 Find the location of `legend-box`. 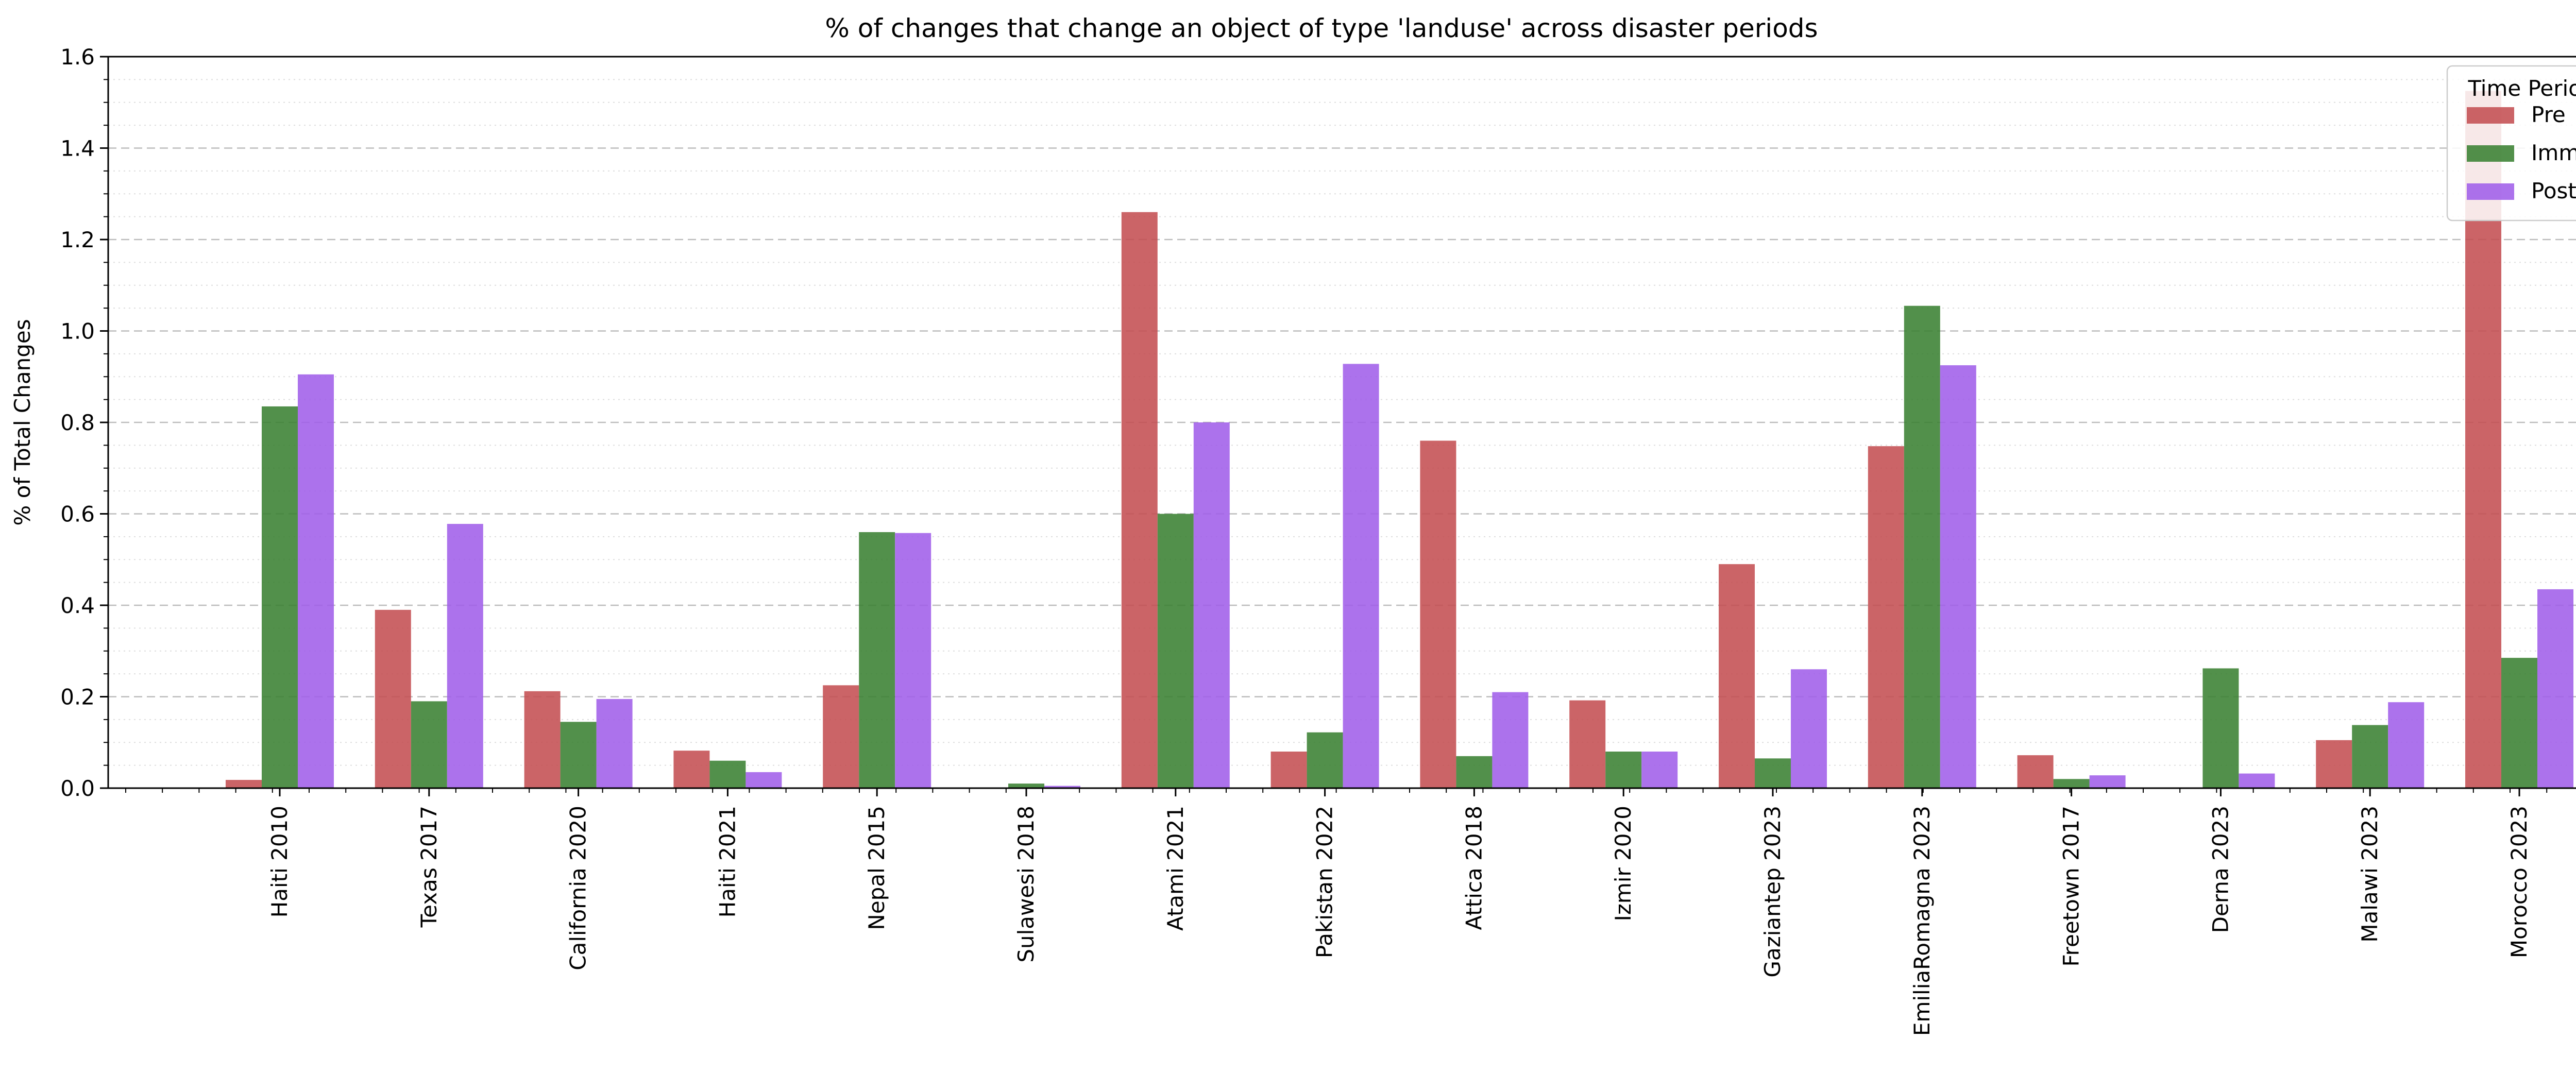

legend-box is located at coordinates (2511, 143).